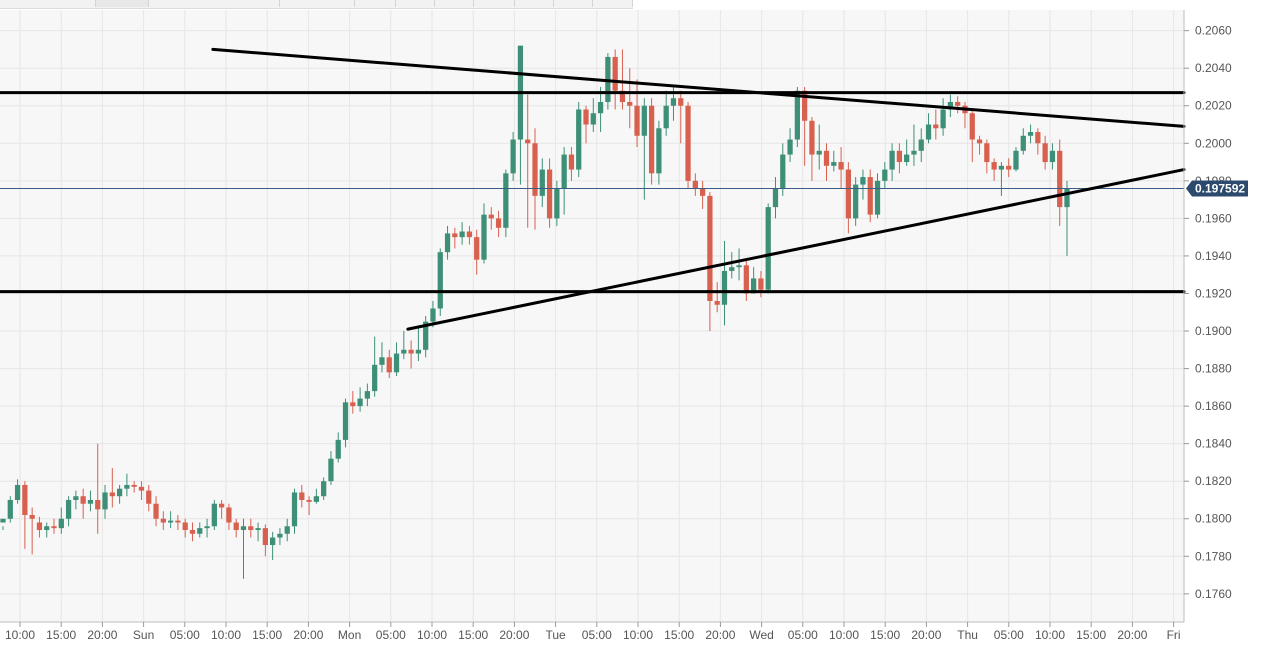 Image resolution: width=1265 pixels, height=649 pixels. What do you see at coordinates (473, 635) in the screenshot?
I see `x-tick-label: 15:00` at bounding box center [473, 635].